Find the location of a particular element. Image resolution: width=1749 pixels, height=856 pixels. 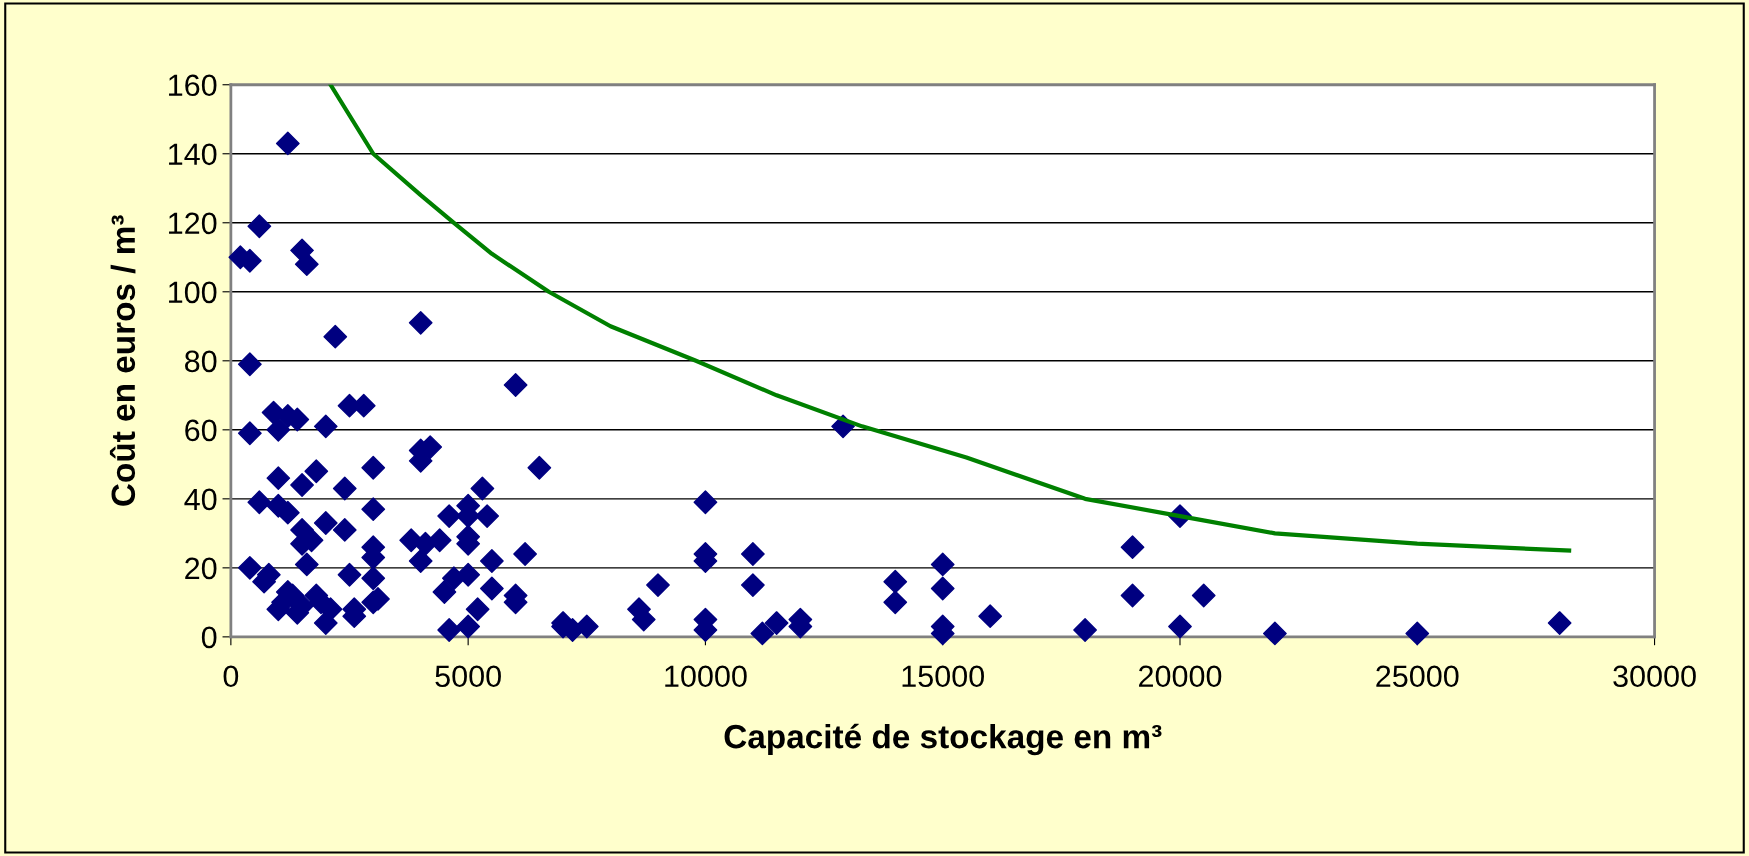

y-tick-label: 140 is located at coordinates (193, 154).